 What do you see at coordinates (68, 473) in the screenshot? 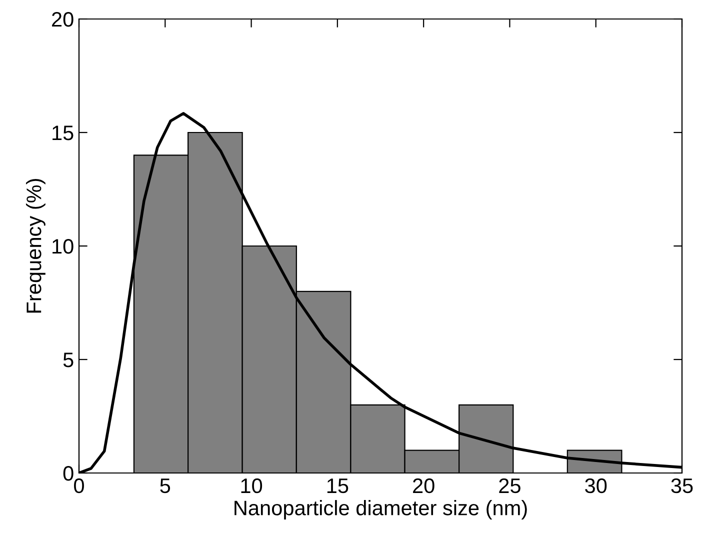
I see `y-tick-label: 0` at bounding box center [68, 473].